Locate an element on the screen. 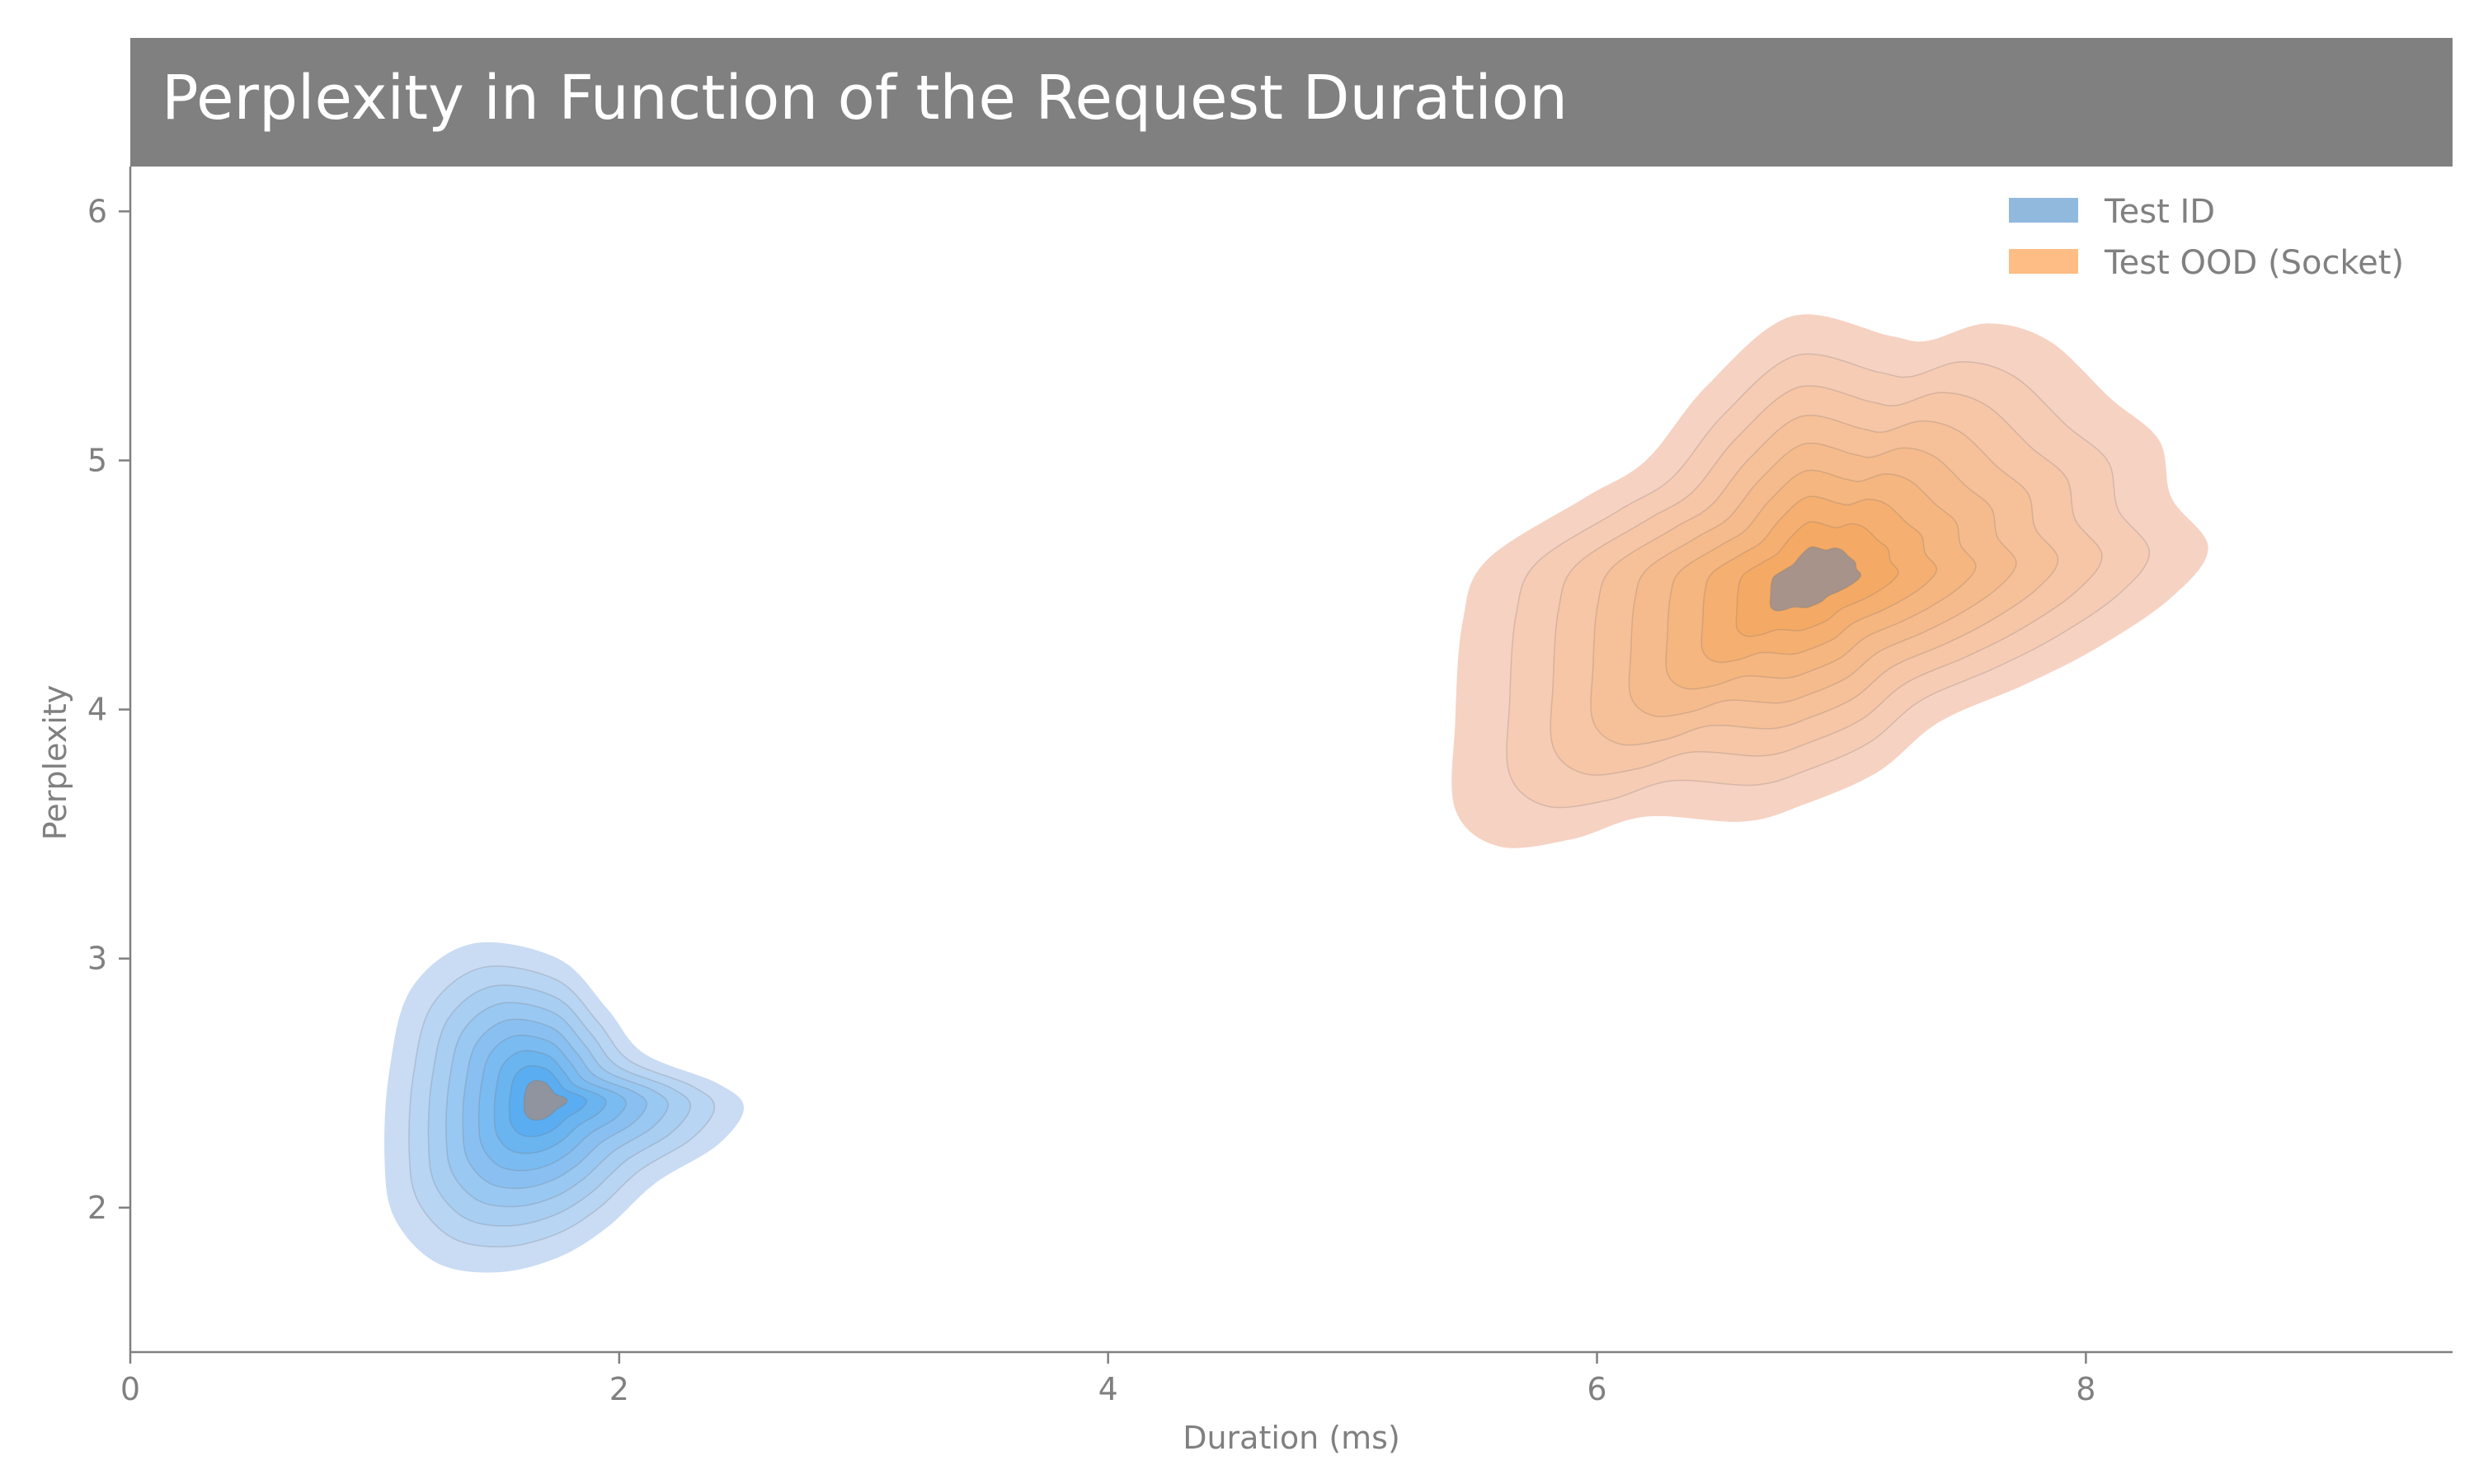 The height and width of the screenshot is (1484, 2474). y-axis-label: Perplexity is located at coordinates (55, 762).